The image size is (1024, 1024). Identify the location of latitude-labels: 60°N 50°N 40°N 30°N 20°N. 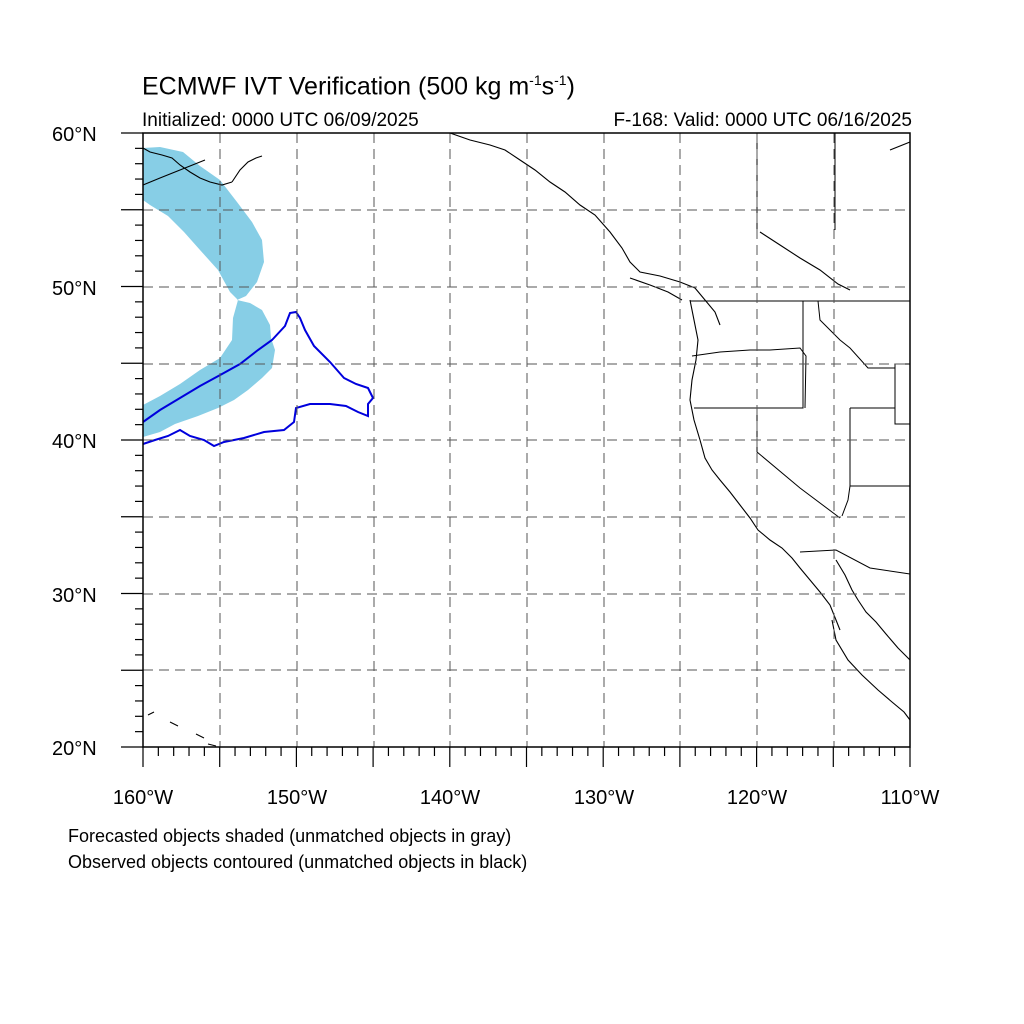
(74, 442).